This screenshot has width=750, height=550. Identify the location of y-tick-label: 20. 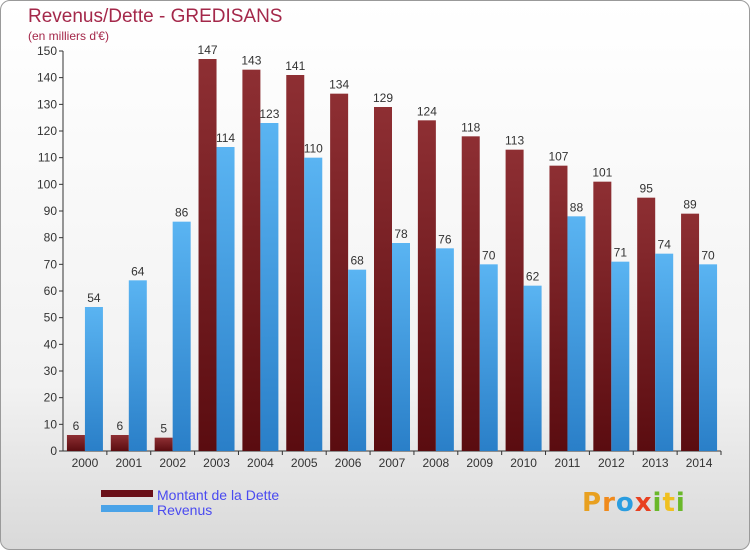
(51, 398).